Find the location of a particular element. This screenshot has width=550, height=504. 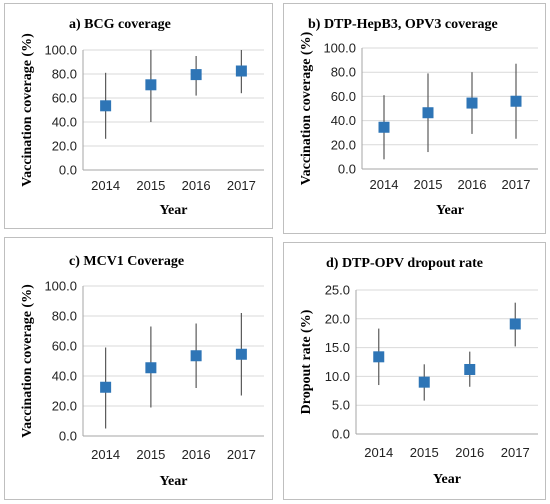

y-tick-label: 10.0 is located at coordinates (337, 376).